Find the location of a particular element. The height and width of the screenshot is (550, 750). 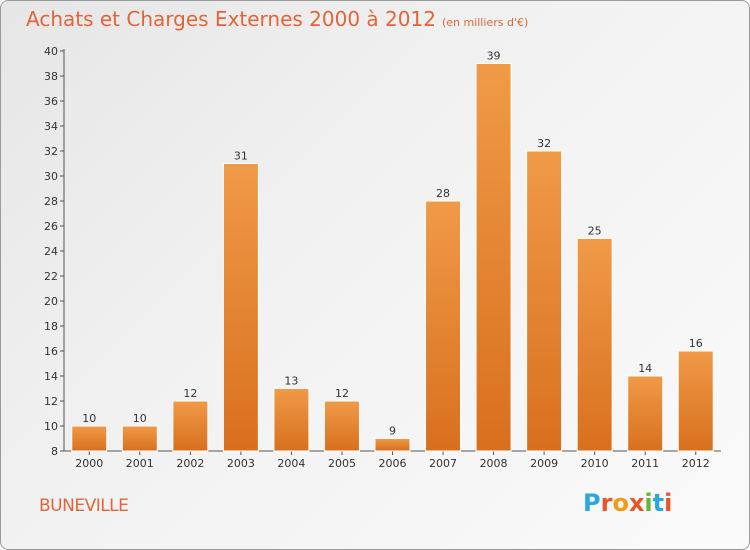

y-tick-label: 26 is located at coordinates (51, 226).